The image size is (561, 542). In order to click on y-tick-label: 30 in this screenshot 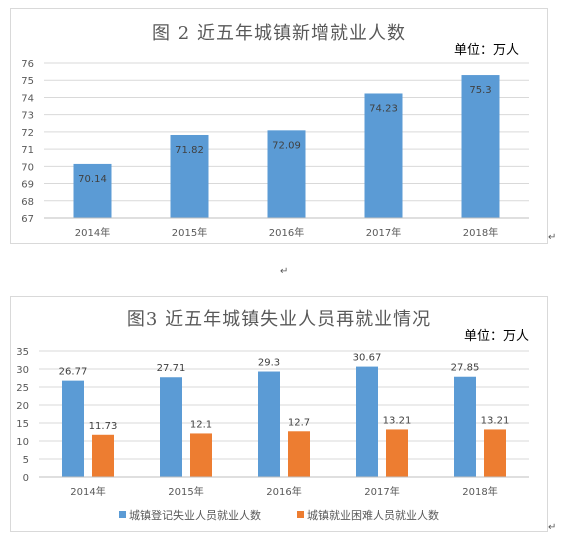, I will do `click(22, 370)`.